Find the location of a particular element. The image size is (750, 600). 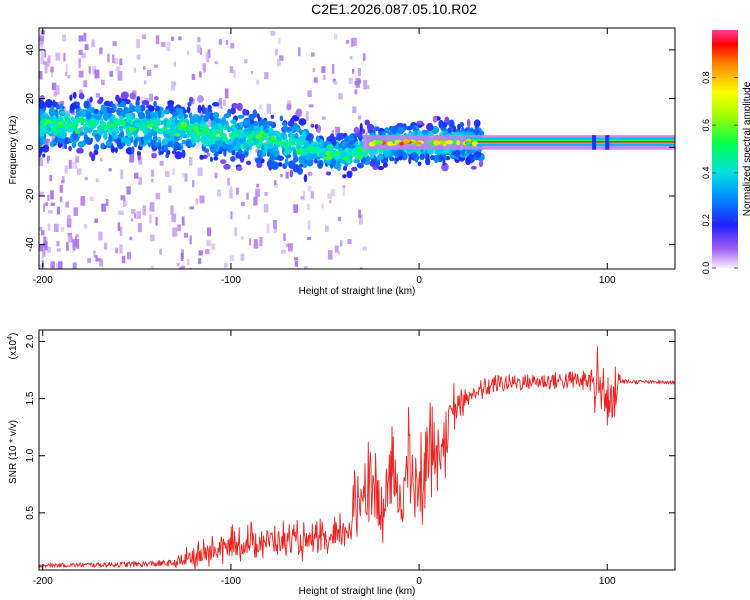

colorbar-label: Normalized spectral amplitude is located at coordinates (746, 148).